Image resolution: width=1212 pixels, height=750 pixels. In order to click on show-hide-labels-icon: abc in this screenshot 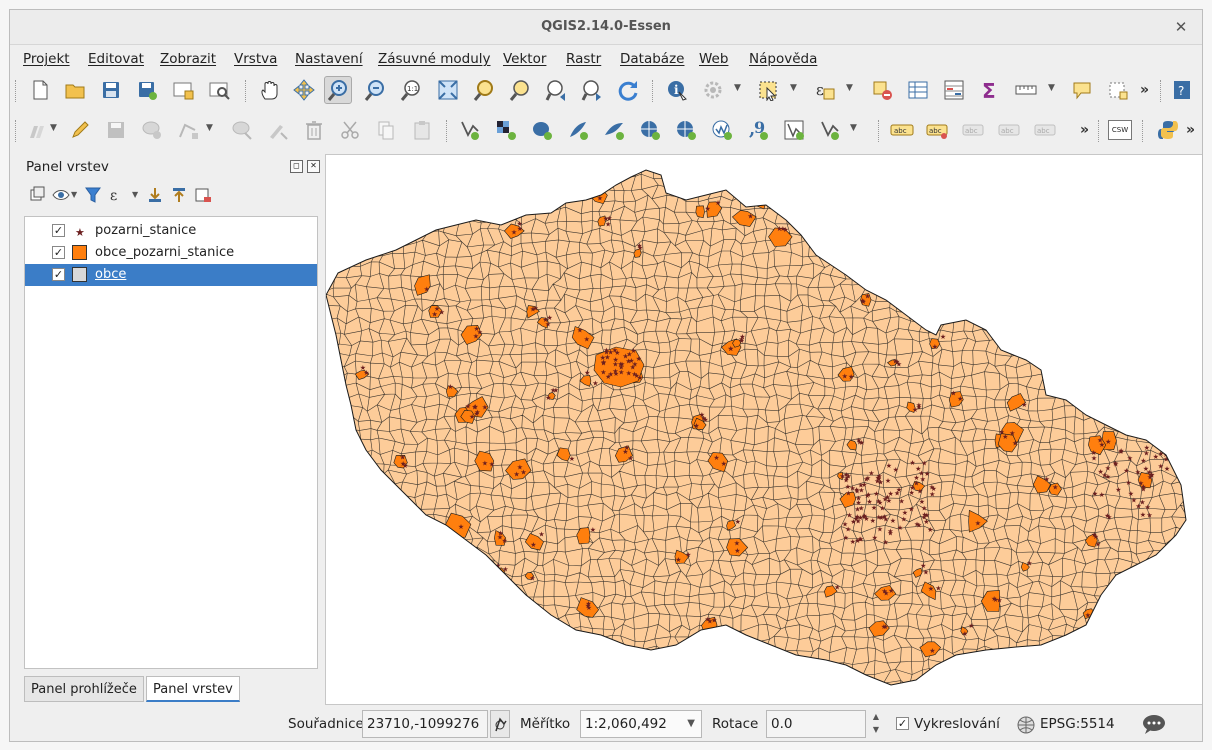, I will do `click(974, 130)`.